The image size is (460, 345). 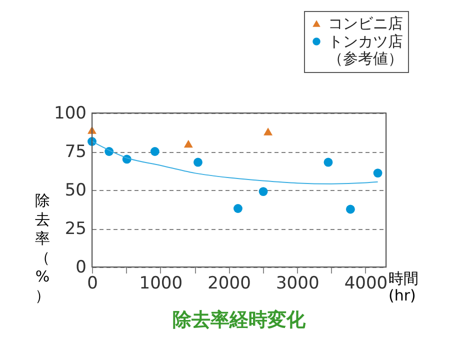 I want to click on y-axis-title: 除去率（%）, so click(x=42, y=248).